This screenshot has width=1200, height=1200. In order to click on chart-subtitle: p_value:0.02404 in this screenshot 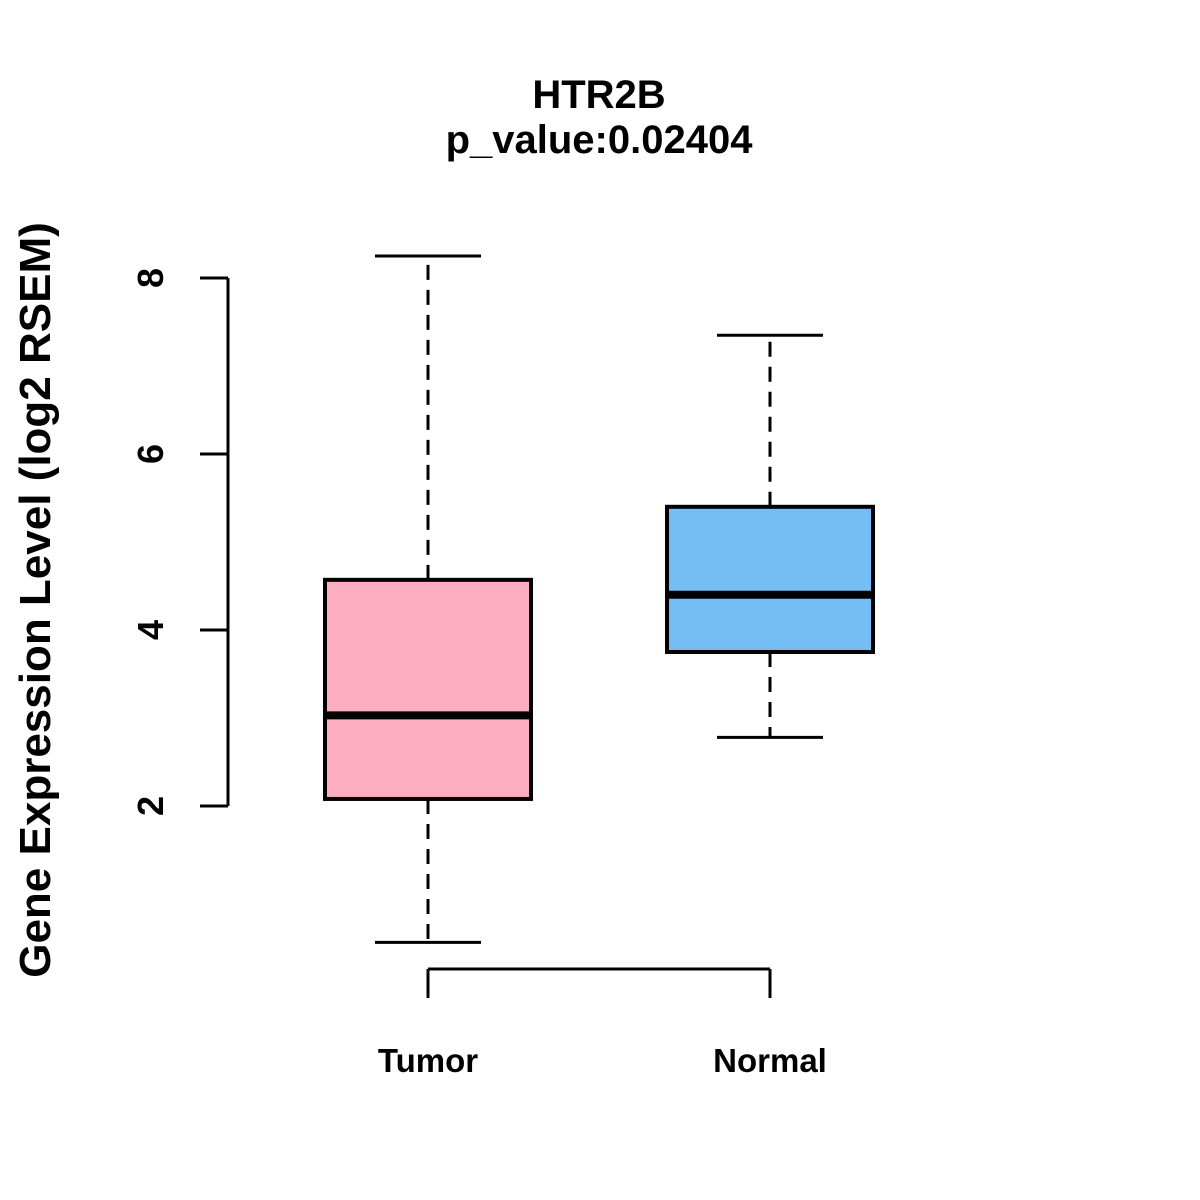, I will do `click(600, 140)`.